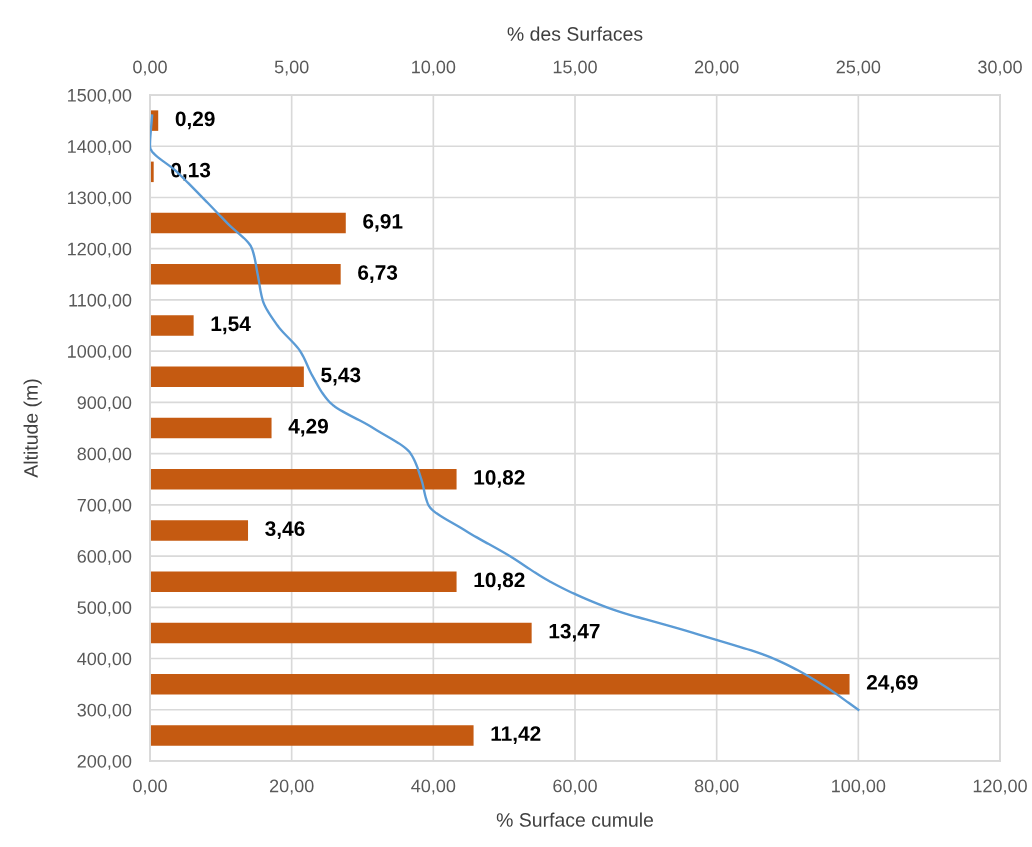 The width and height of the screenshot is (1032, 847). I want to click on y-tick-label: 300,00, so click(104, 711).